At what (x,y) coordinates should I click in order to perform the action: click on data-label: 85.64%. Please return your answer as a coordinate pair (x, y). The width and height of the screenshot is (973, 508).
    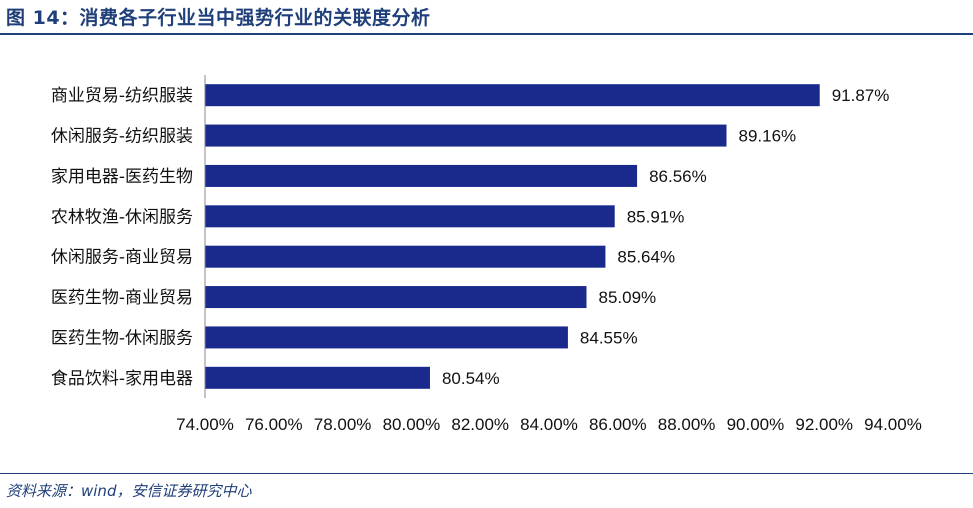
    Looking at the image, I should click on (646, 257).